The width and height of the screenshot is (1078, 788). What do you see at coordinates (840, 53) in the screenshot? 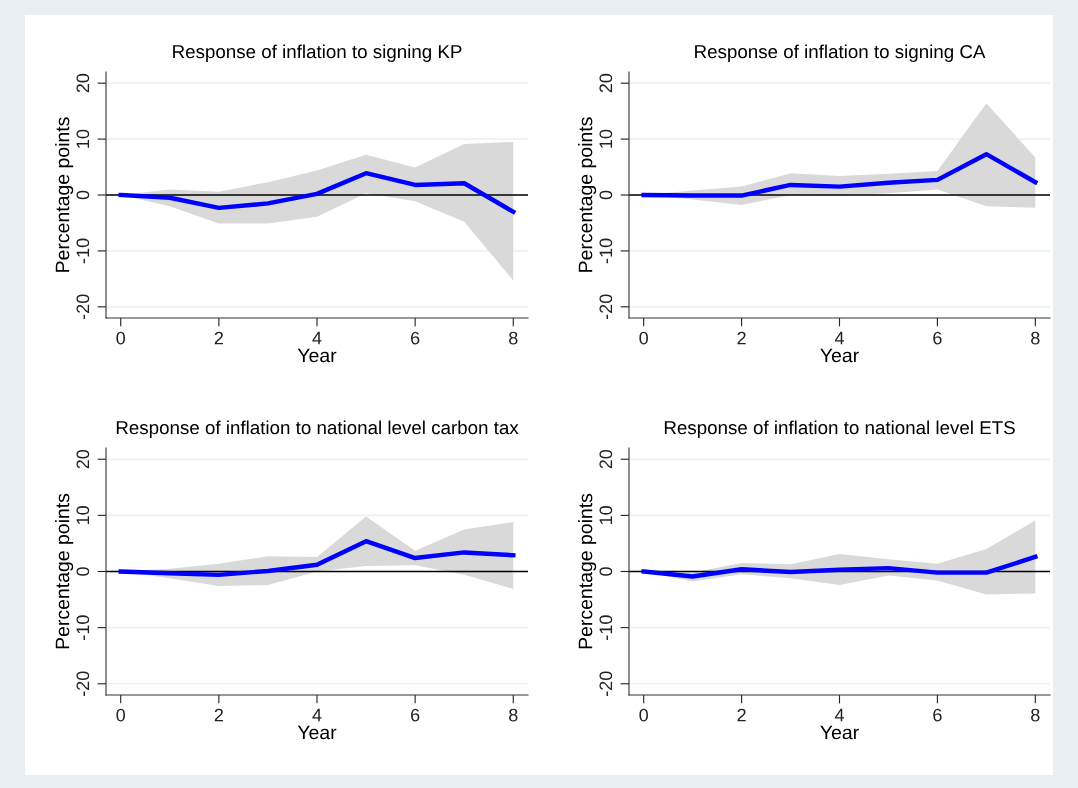
I see `chart-title: Response of inflation to signing CA` at bounding box center [840, 53].